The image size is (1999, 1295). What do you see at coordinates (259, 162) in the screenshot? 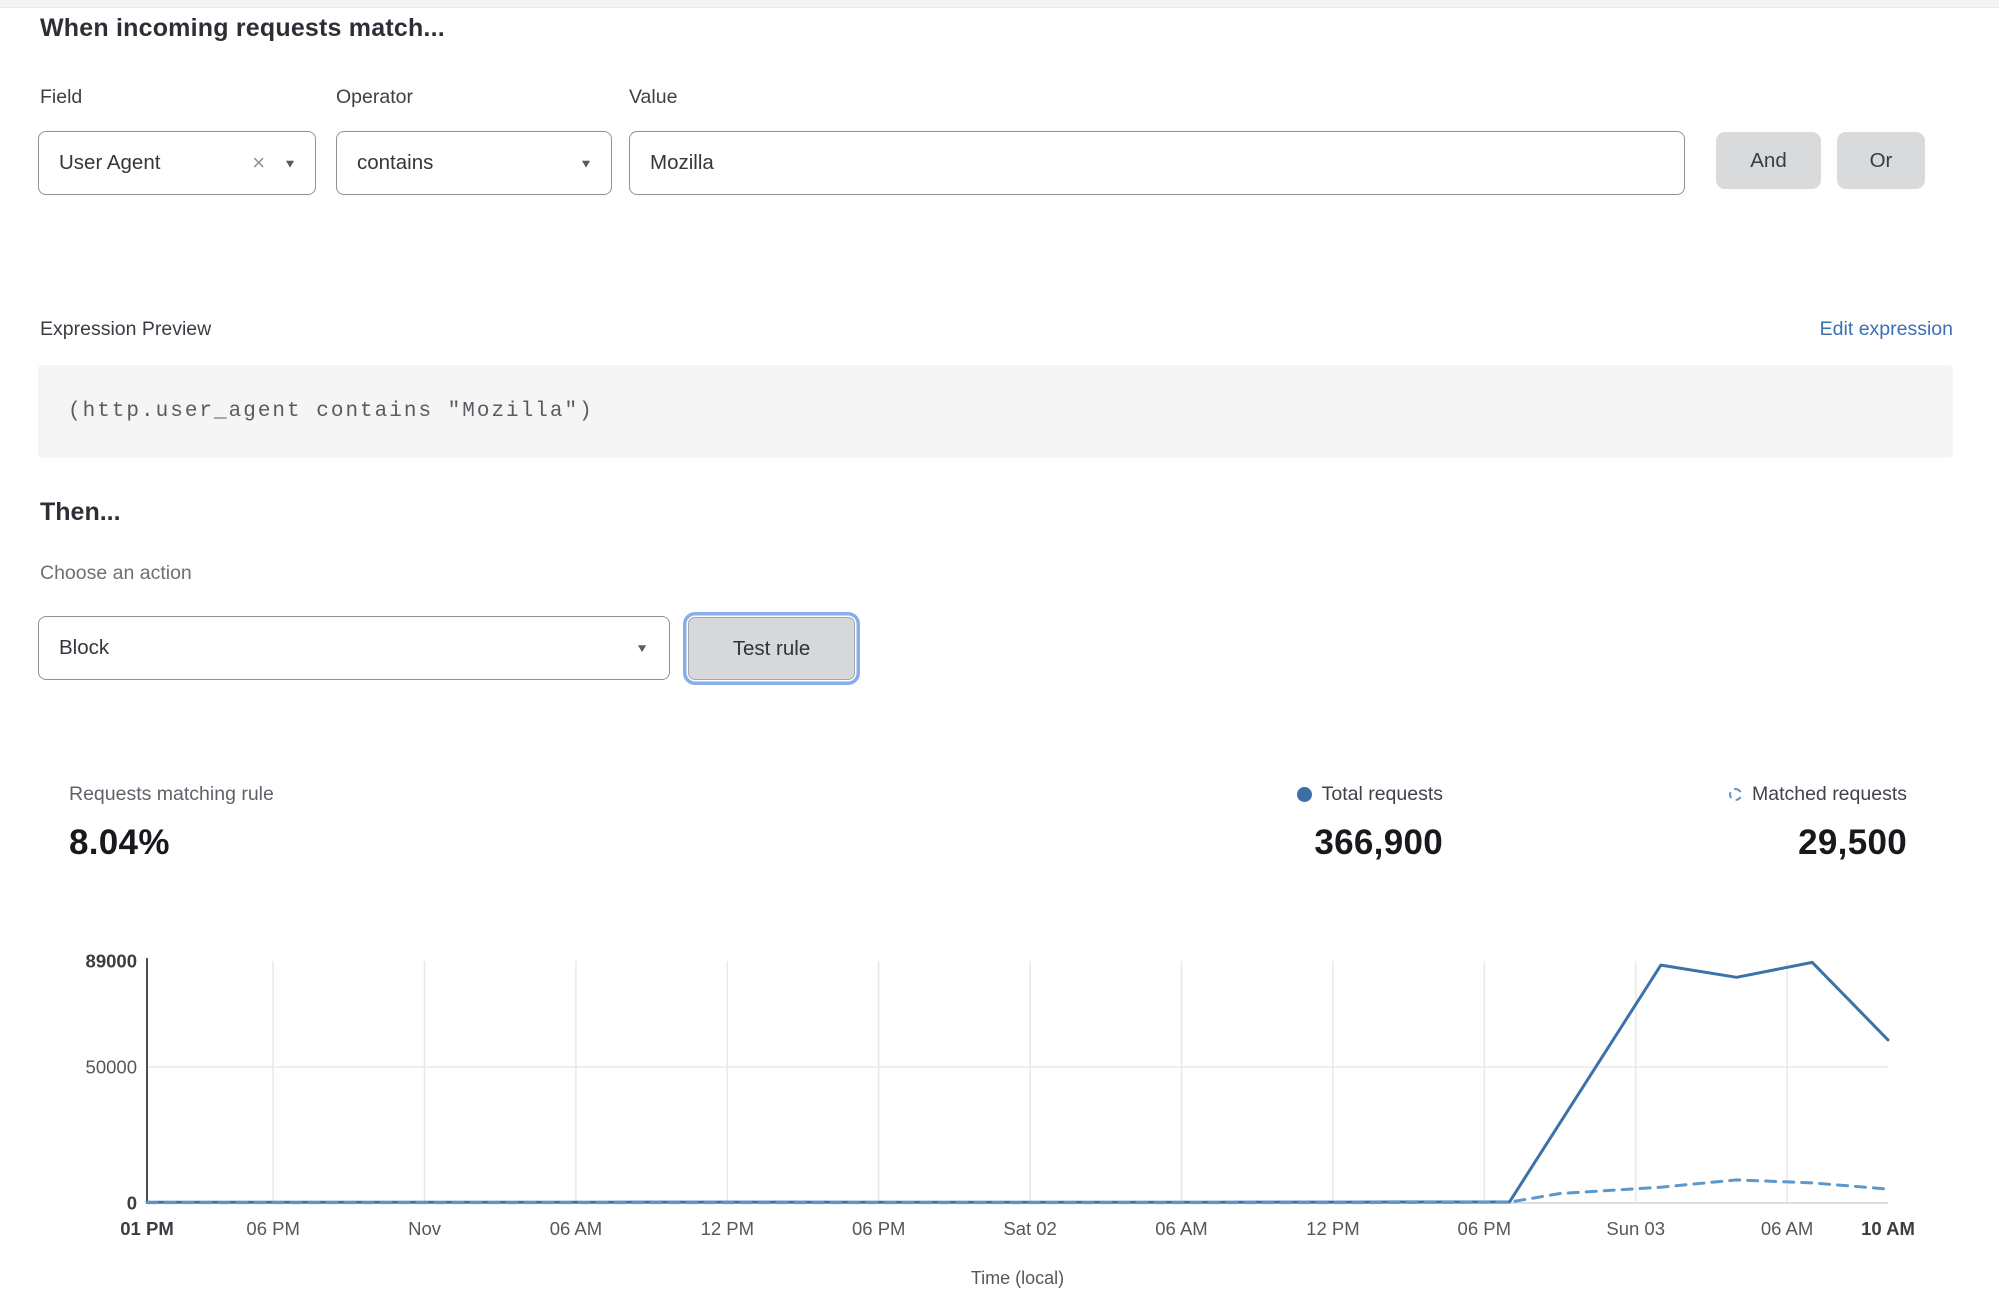
I see `clear-field-icon: ×` at bounding box center [259, 162].